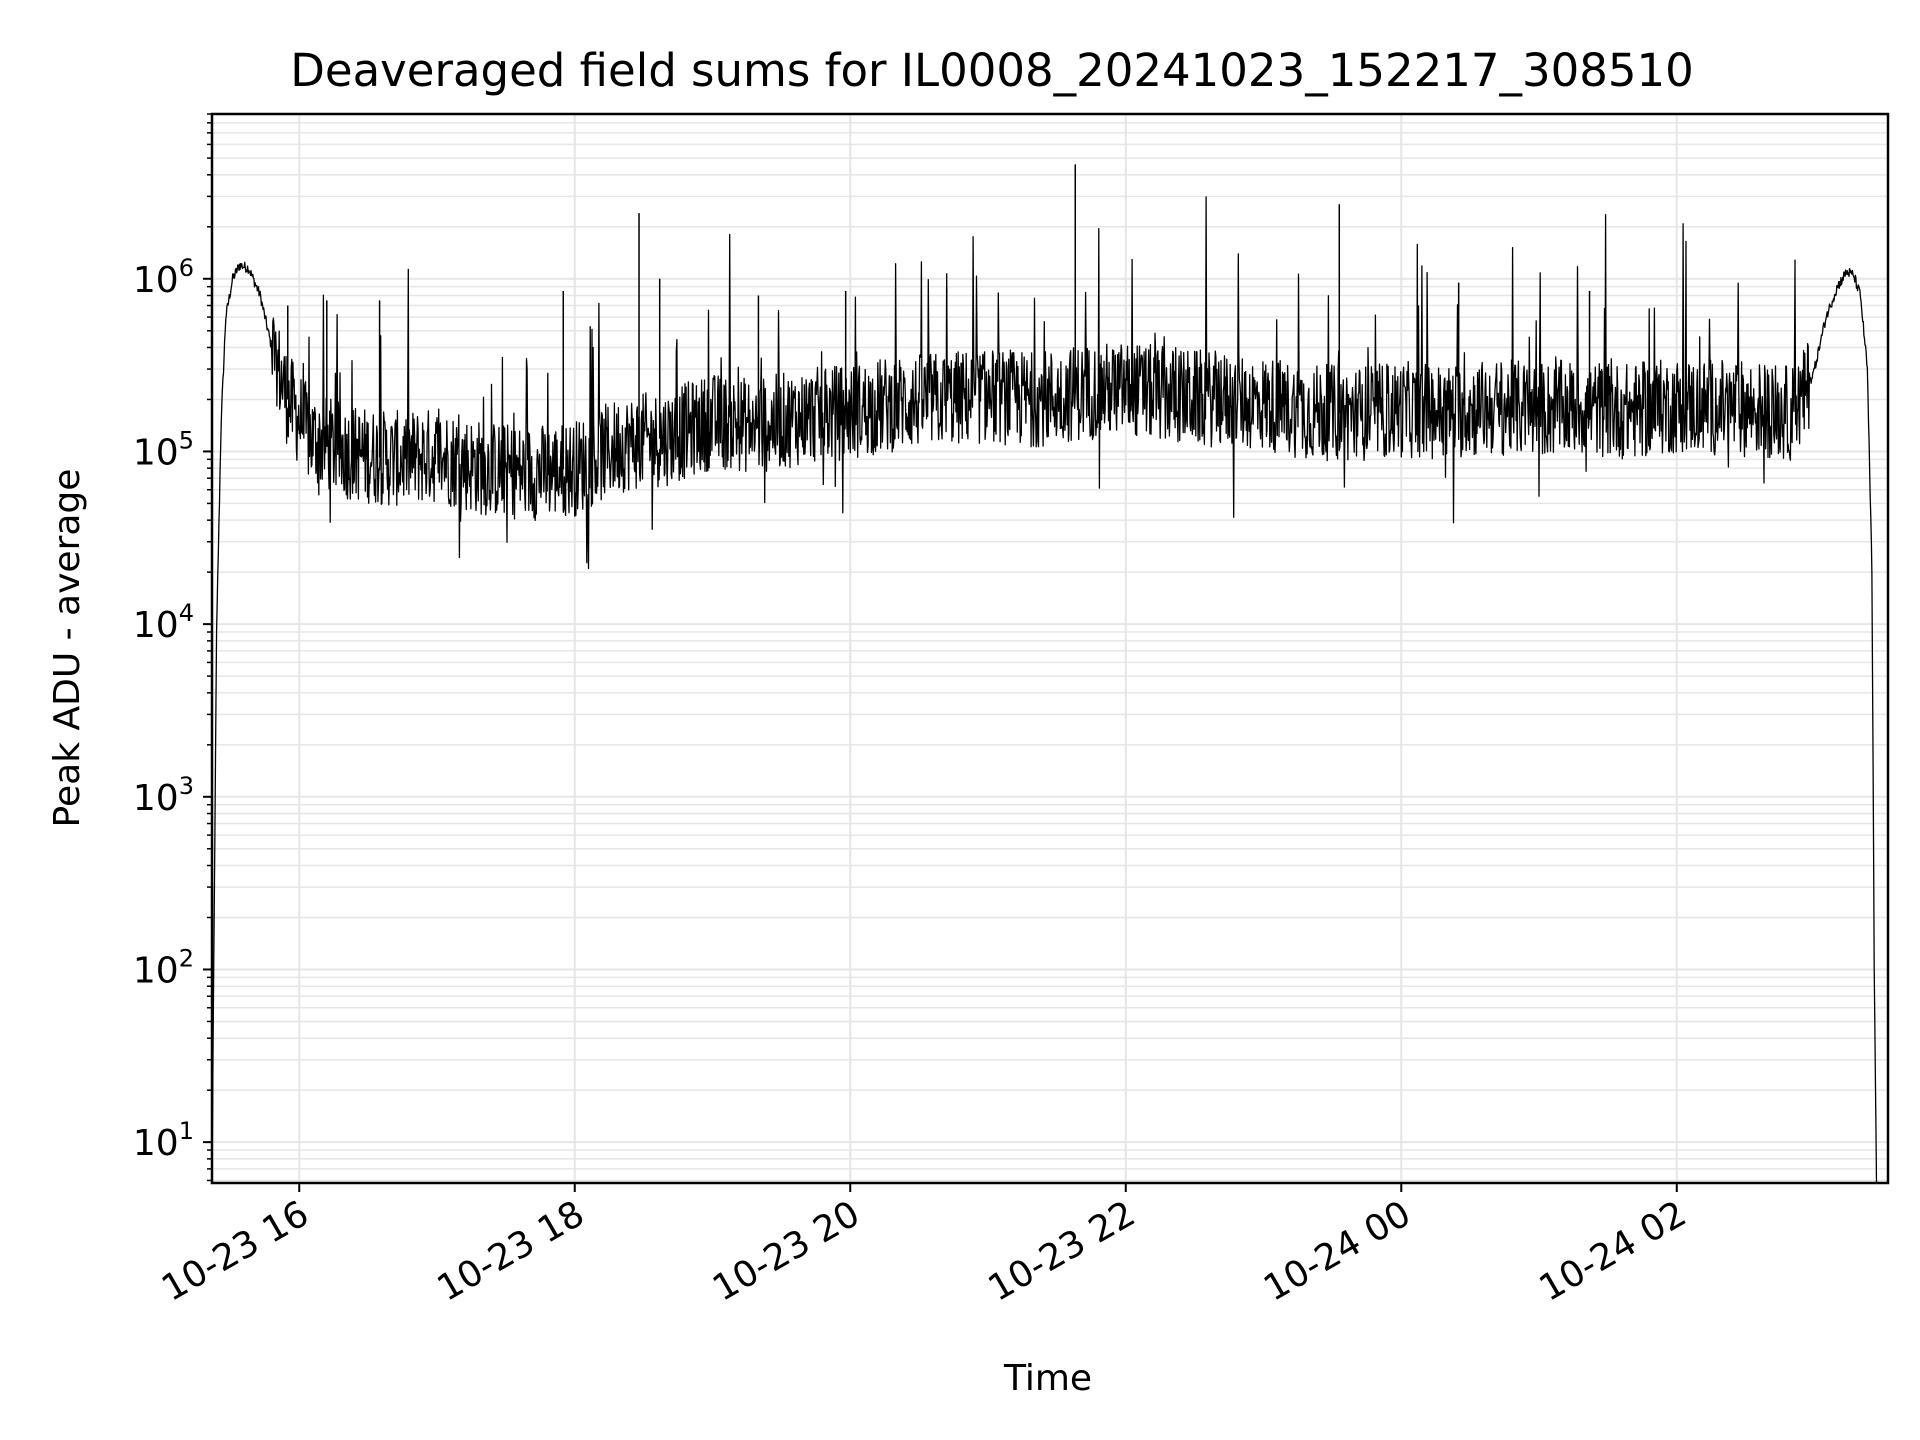  I want to click on y-tick-label: 10⁴, so click(163, 622).